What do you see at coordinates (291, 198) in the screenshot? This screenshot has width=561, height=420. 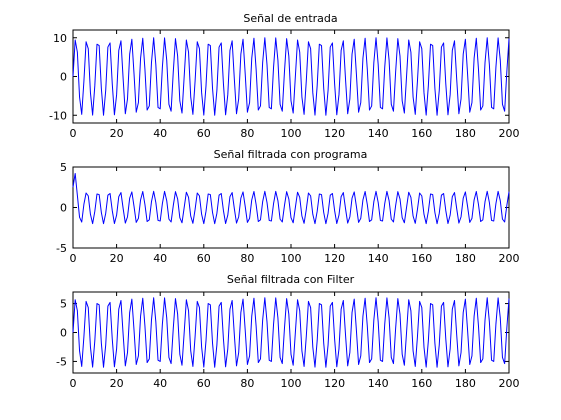 I see `series-line-program-filtered` at bounding box center [291, 198].